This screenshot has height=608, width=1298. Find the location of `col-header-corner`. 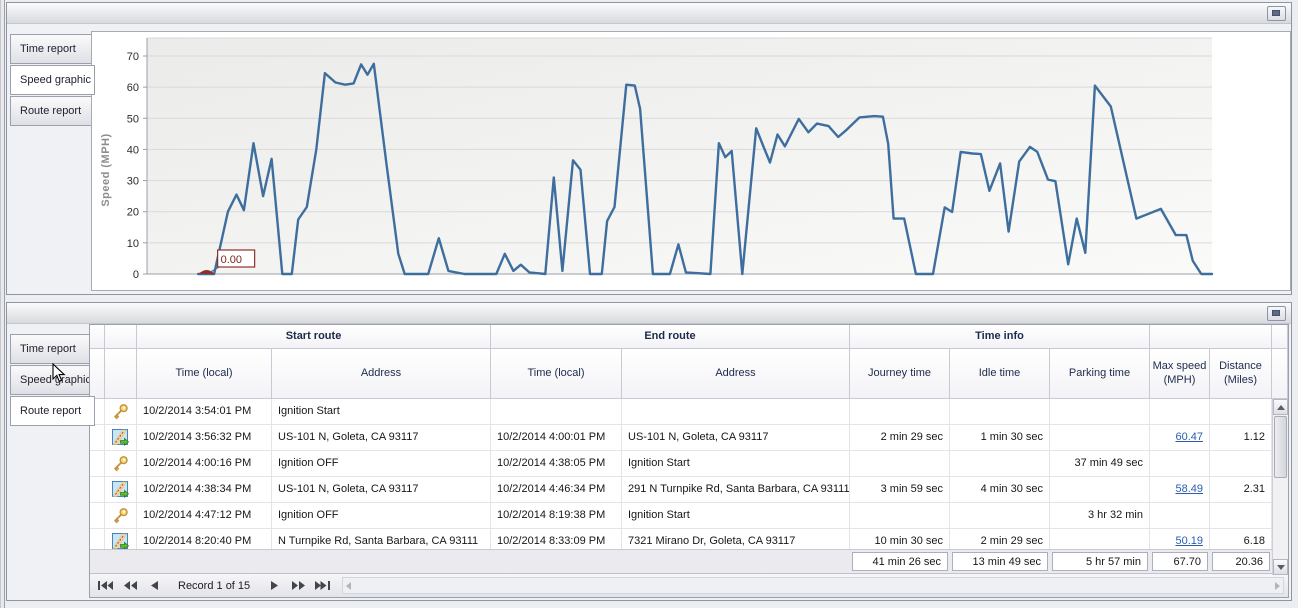

col-header-corner is located at coordinates (1280, 374).